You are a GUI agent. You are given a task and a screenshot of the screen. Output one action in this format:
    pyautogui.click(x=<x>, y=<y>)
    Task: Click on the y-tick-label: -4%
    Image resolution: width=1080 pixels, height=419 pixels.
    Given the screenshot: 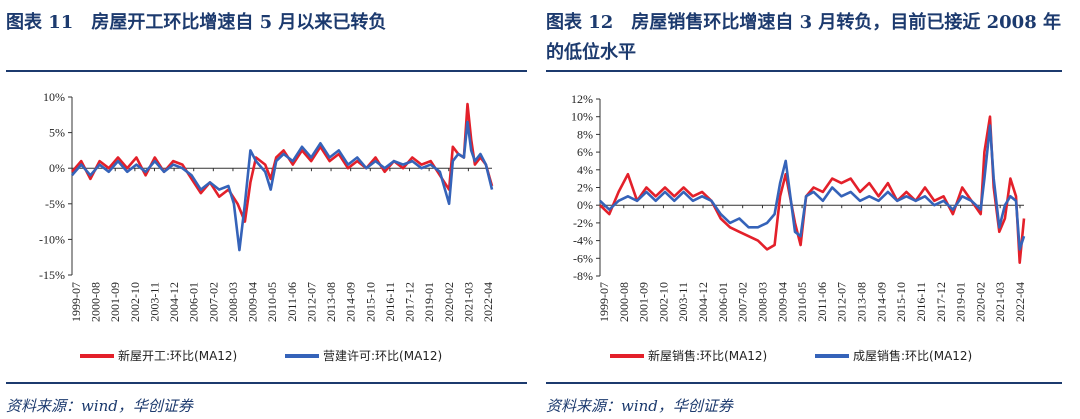 What is the action you would take?
    pyautogui.click(x=583, y=241)
    